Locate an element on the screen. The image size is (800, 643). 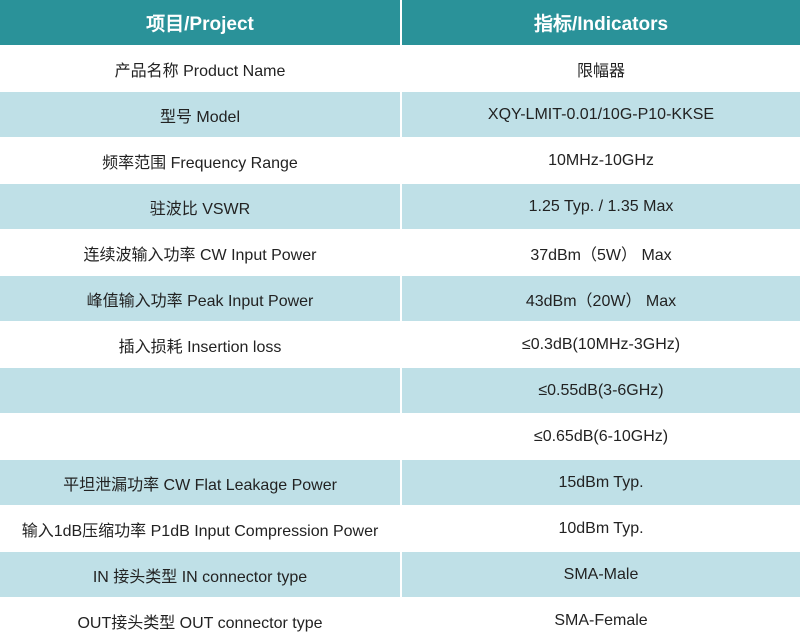
indicator-cell: 10dBm Typ. is located at coordinates (600, 528).